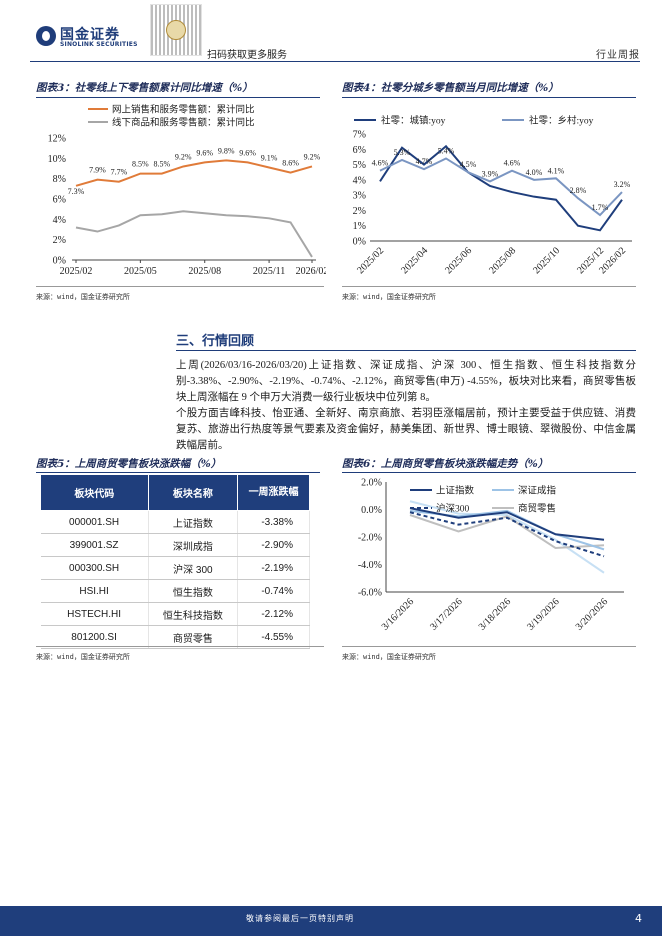 The height and width of the screenshot is (936, 662). I want to click on fig5-title: 图表5：上周商贸零售板块涨跌幅（%）, so click(129, 464).